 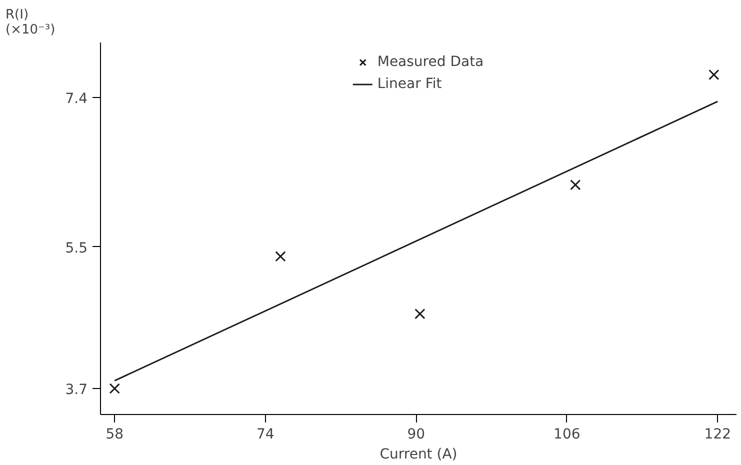 I want to click on legend-label: Measured Data, so click(x=430, y=62).